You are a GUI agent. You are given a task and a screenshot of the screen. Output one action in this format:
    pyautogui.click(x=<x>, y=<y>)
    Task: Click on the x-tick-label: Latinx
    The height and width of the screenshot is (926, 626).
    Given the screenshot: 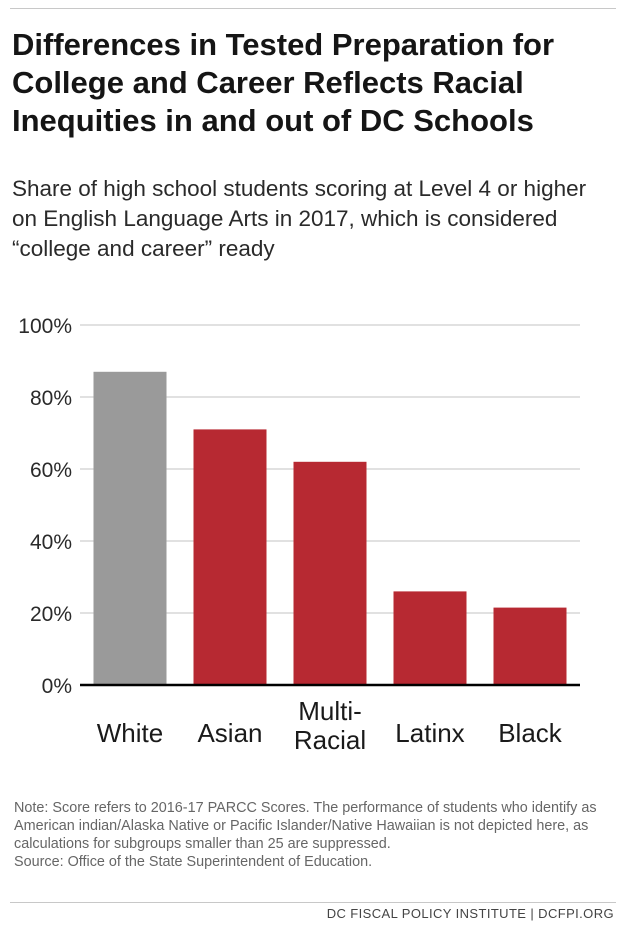 What is the action you would take?
    pyautogui.click(x=429, y=733)
    